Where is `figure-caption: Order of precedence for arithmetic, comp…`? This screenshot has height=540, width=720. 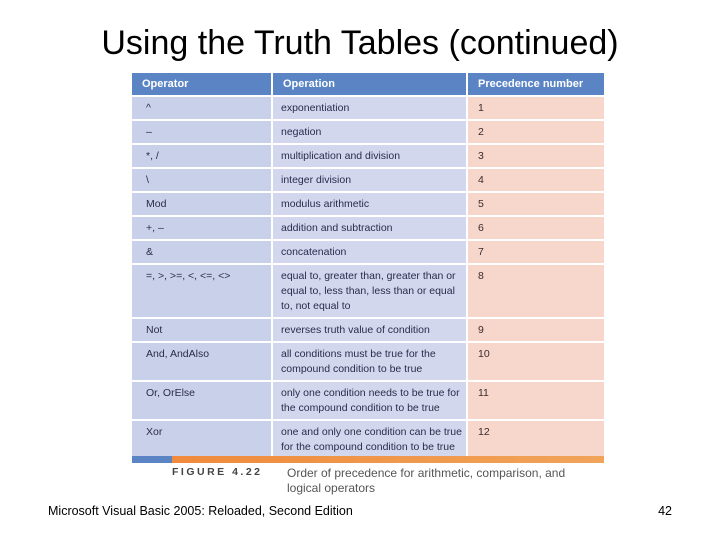
figure-caption: Order of precedence for arithmetic, comp… is located at coordinates (426, 480).